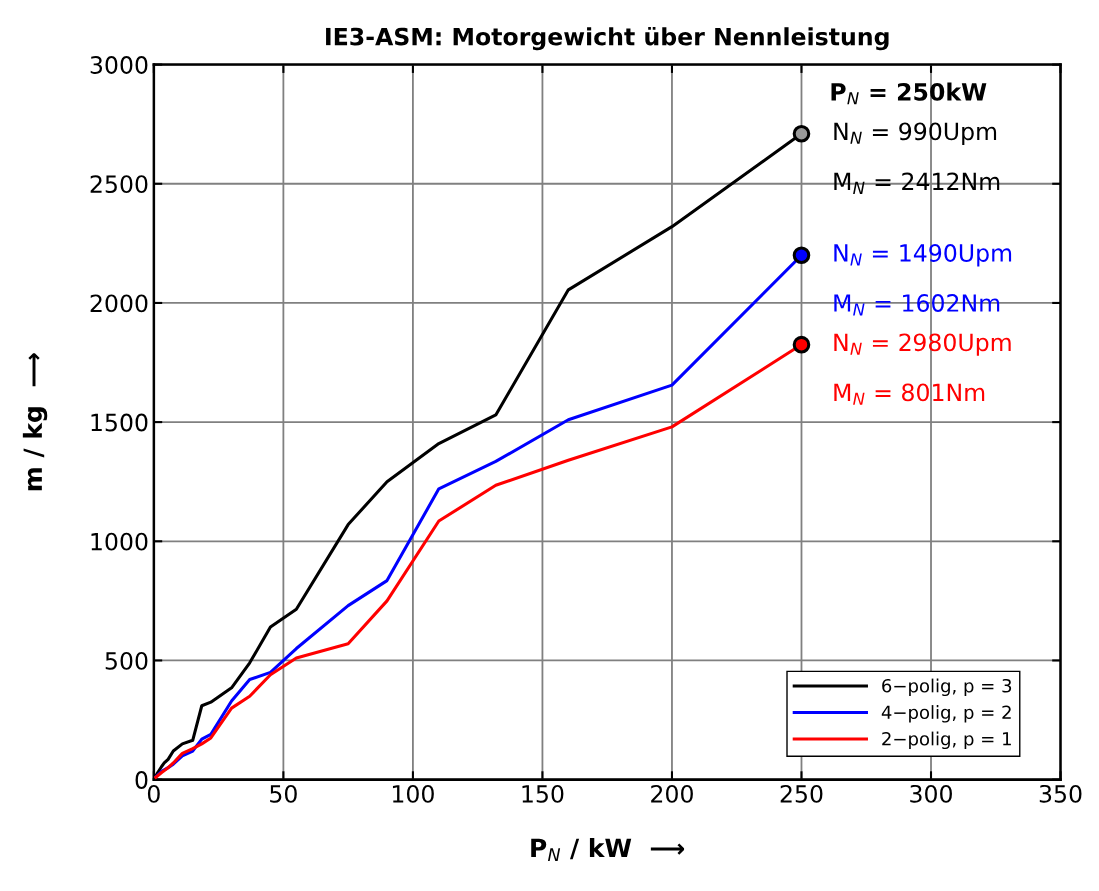 This screenshot has height=891, width=1099. I want to click on y-tick-label: 3000, so click(119, 65).